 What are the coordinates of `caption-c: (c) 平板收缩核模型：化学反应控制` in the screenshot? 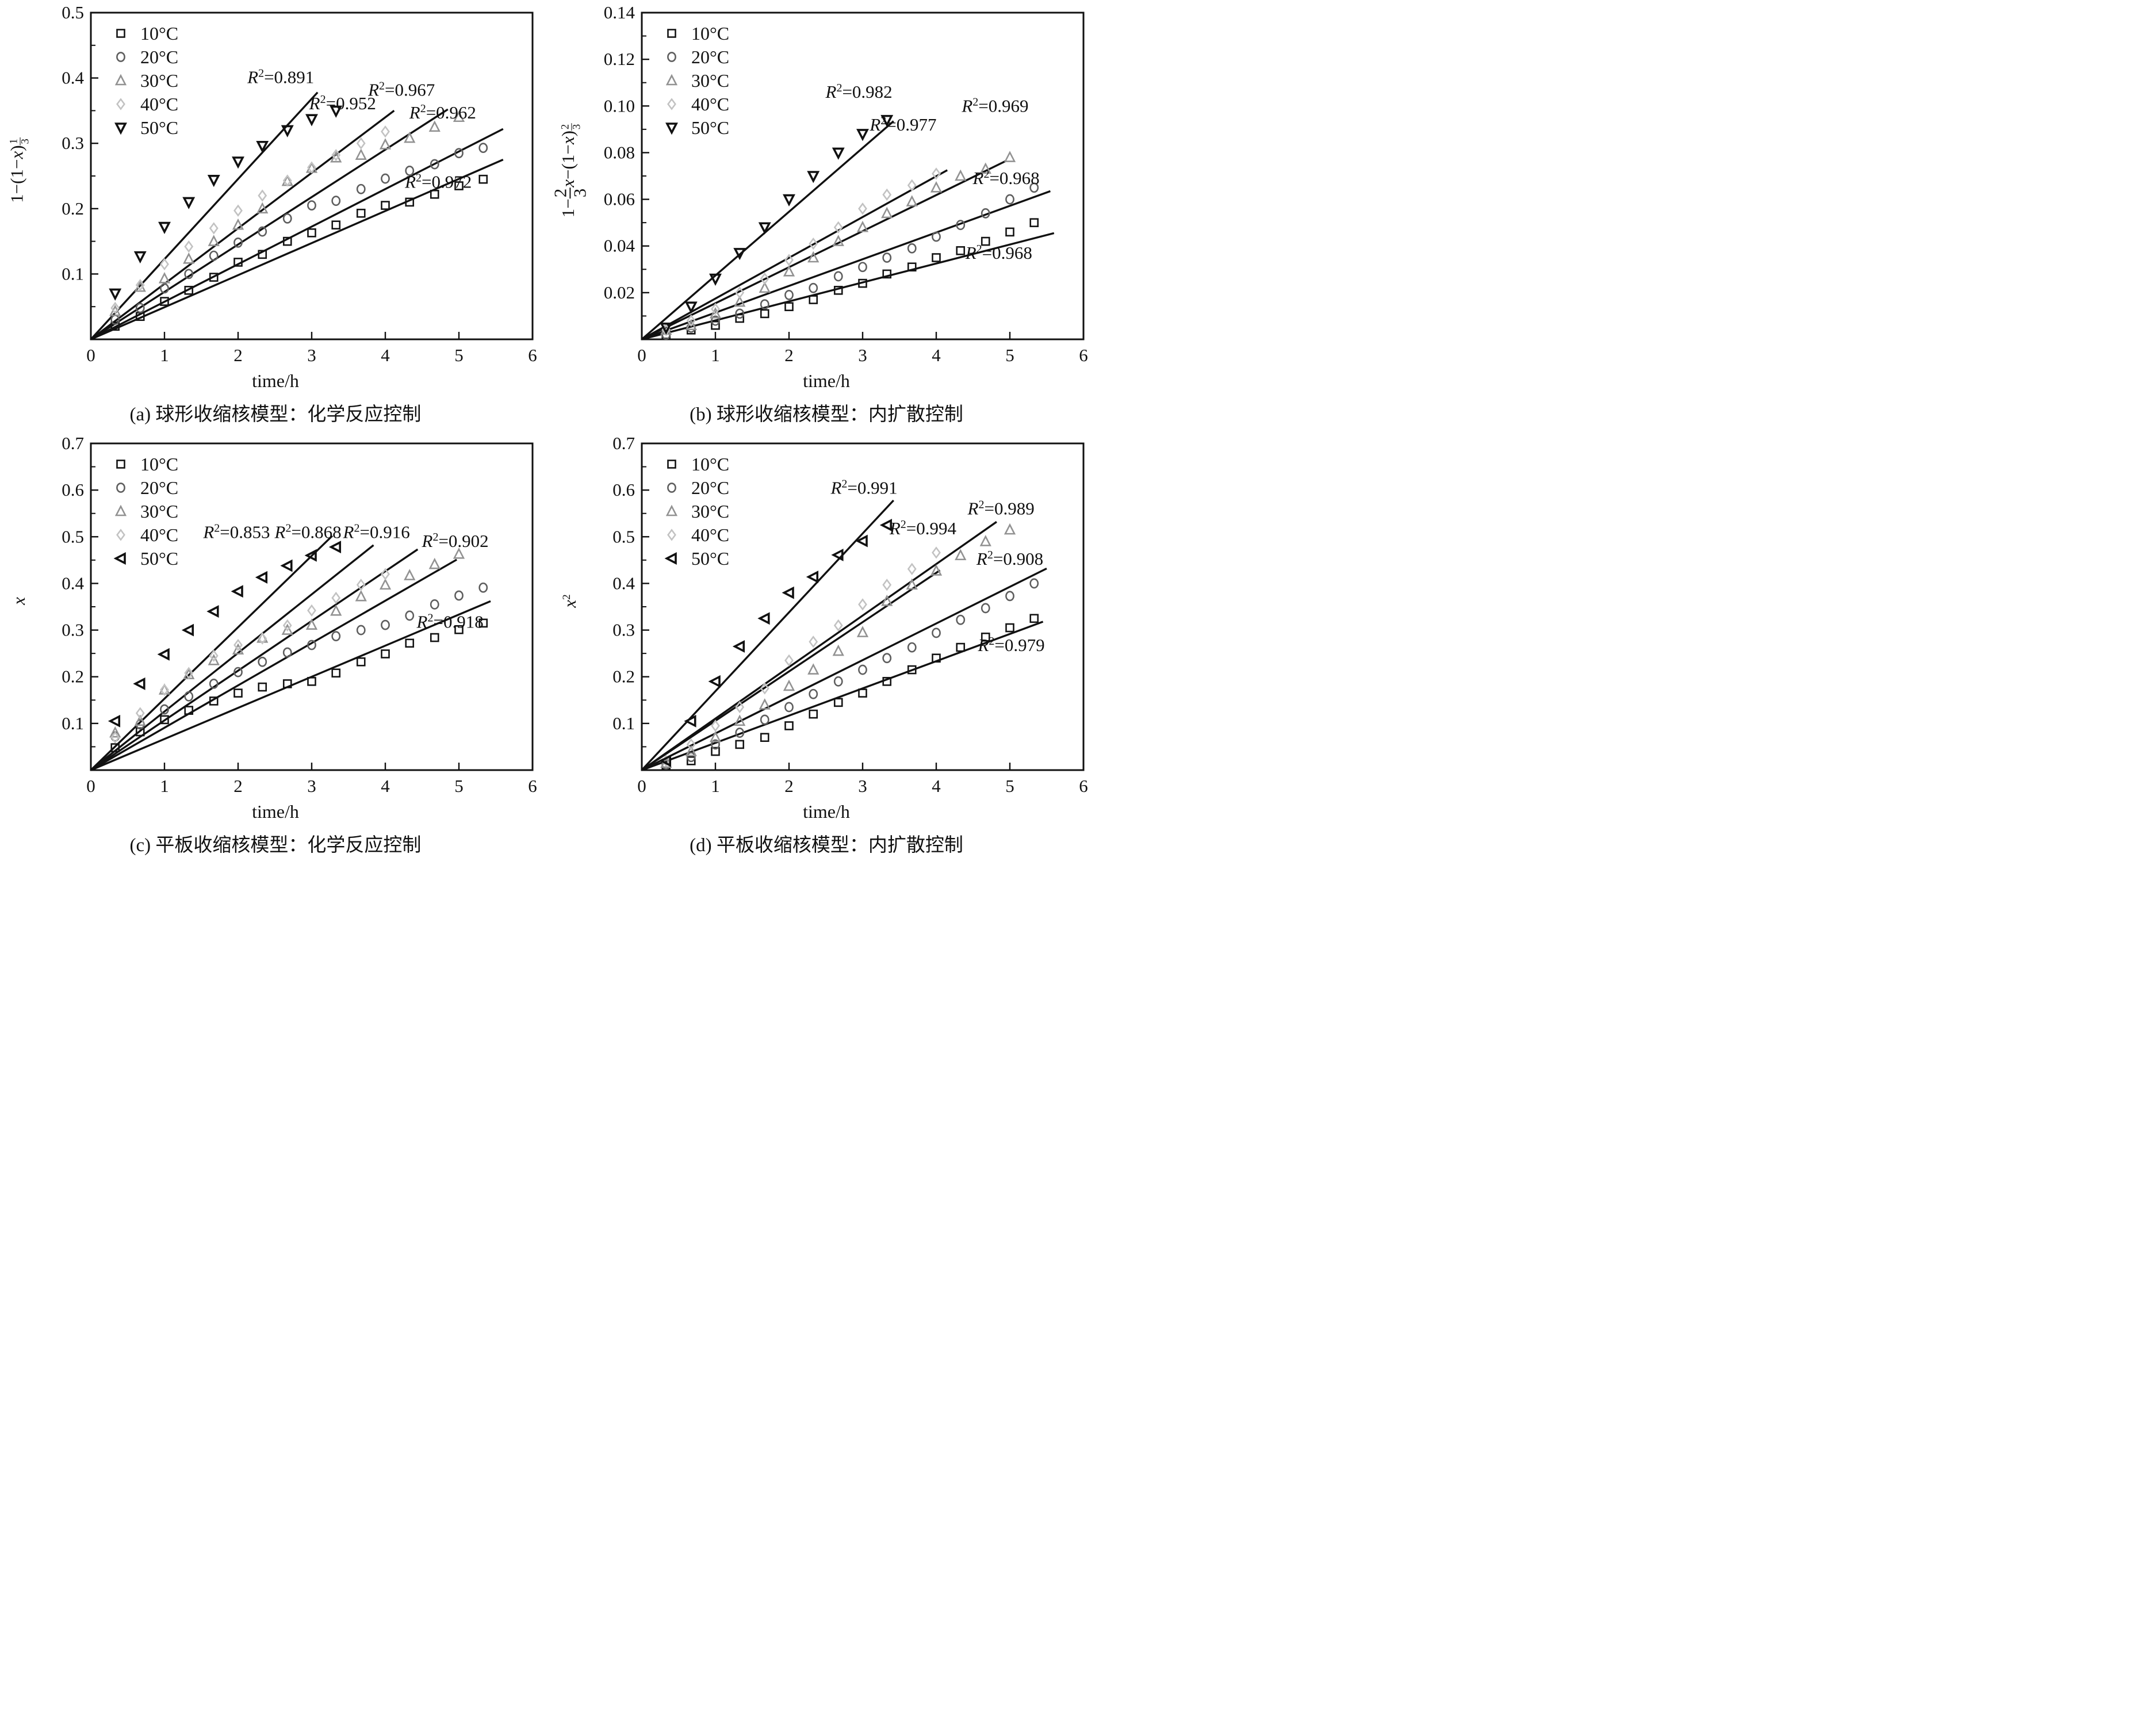 It's located at (275, 846).